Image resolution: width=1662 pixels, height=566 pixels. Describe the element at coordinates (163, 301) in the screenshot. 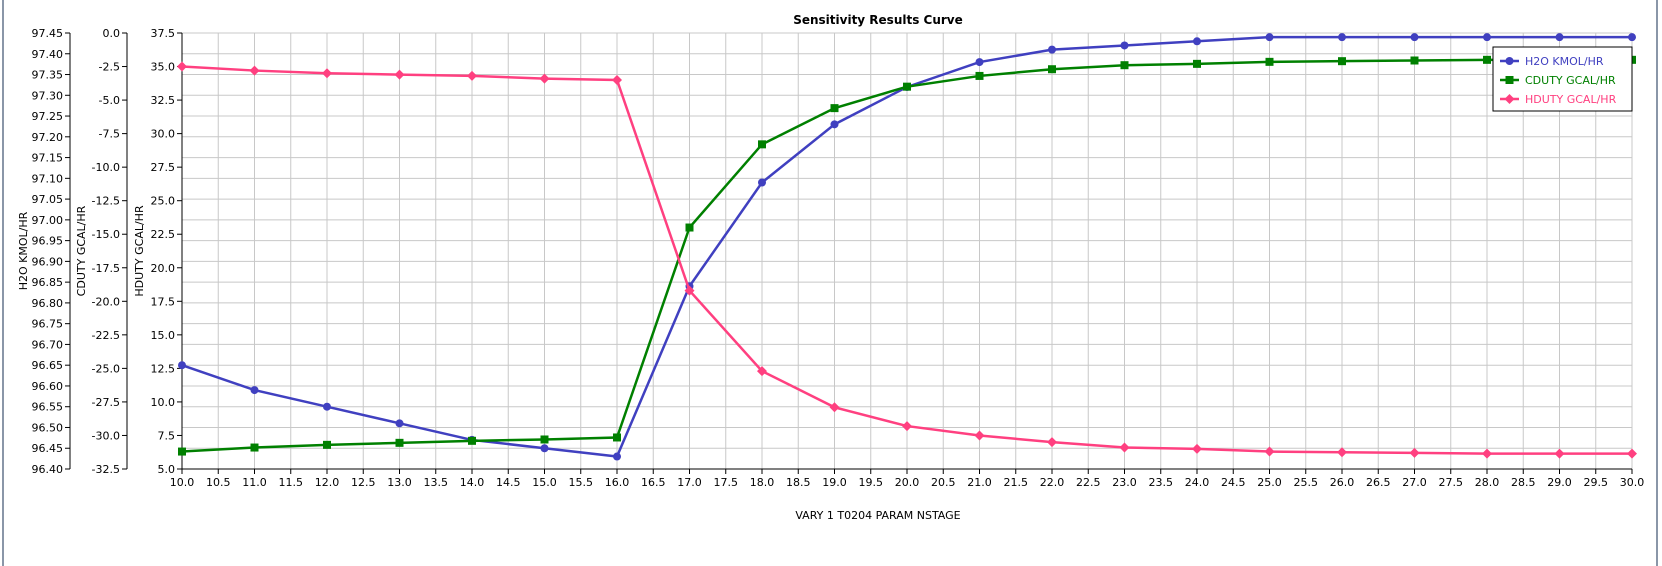

I see `hduty-tick-label: 17.5` at that location.